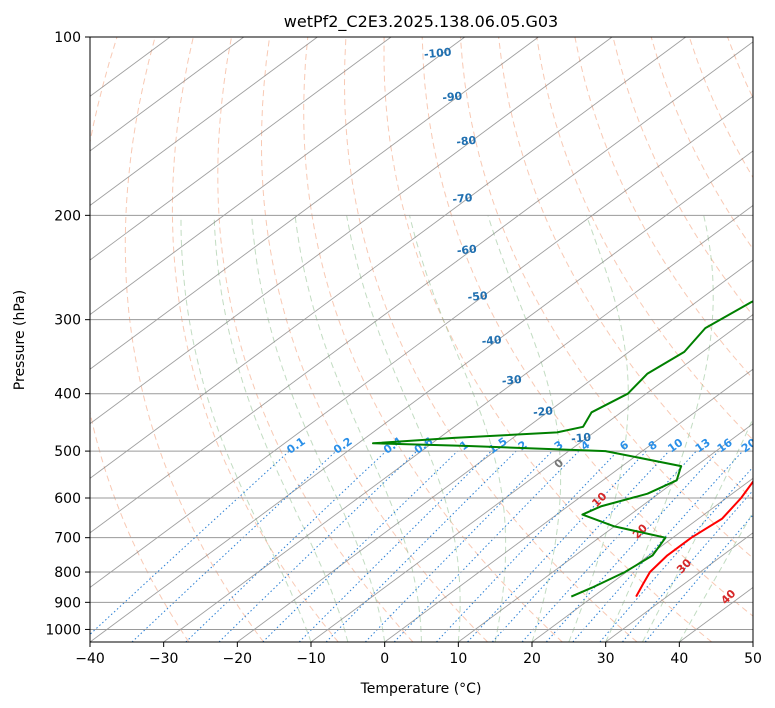 This screenshot has height=708, width=775. I want to click on y-tick-label: 400, so click(67, 395).